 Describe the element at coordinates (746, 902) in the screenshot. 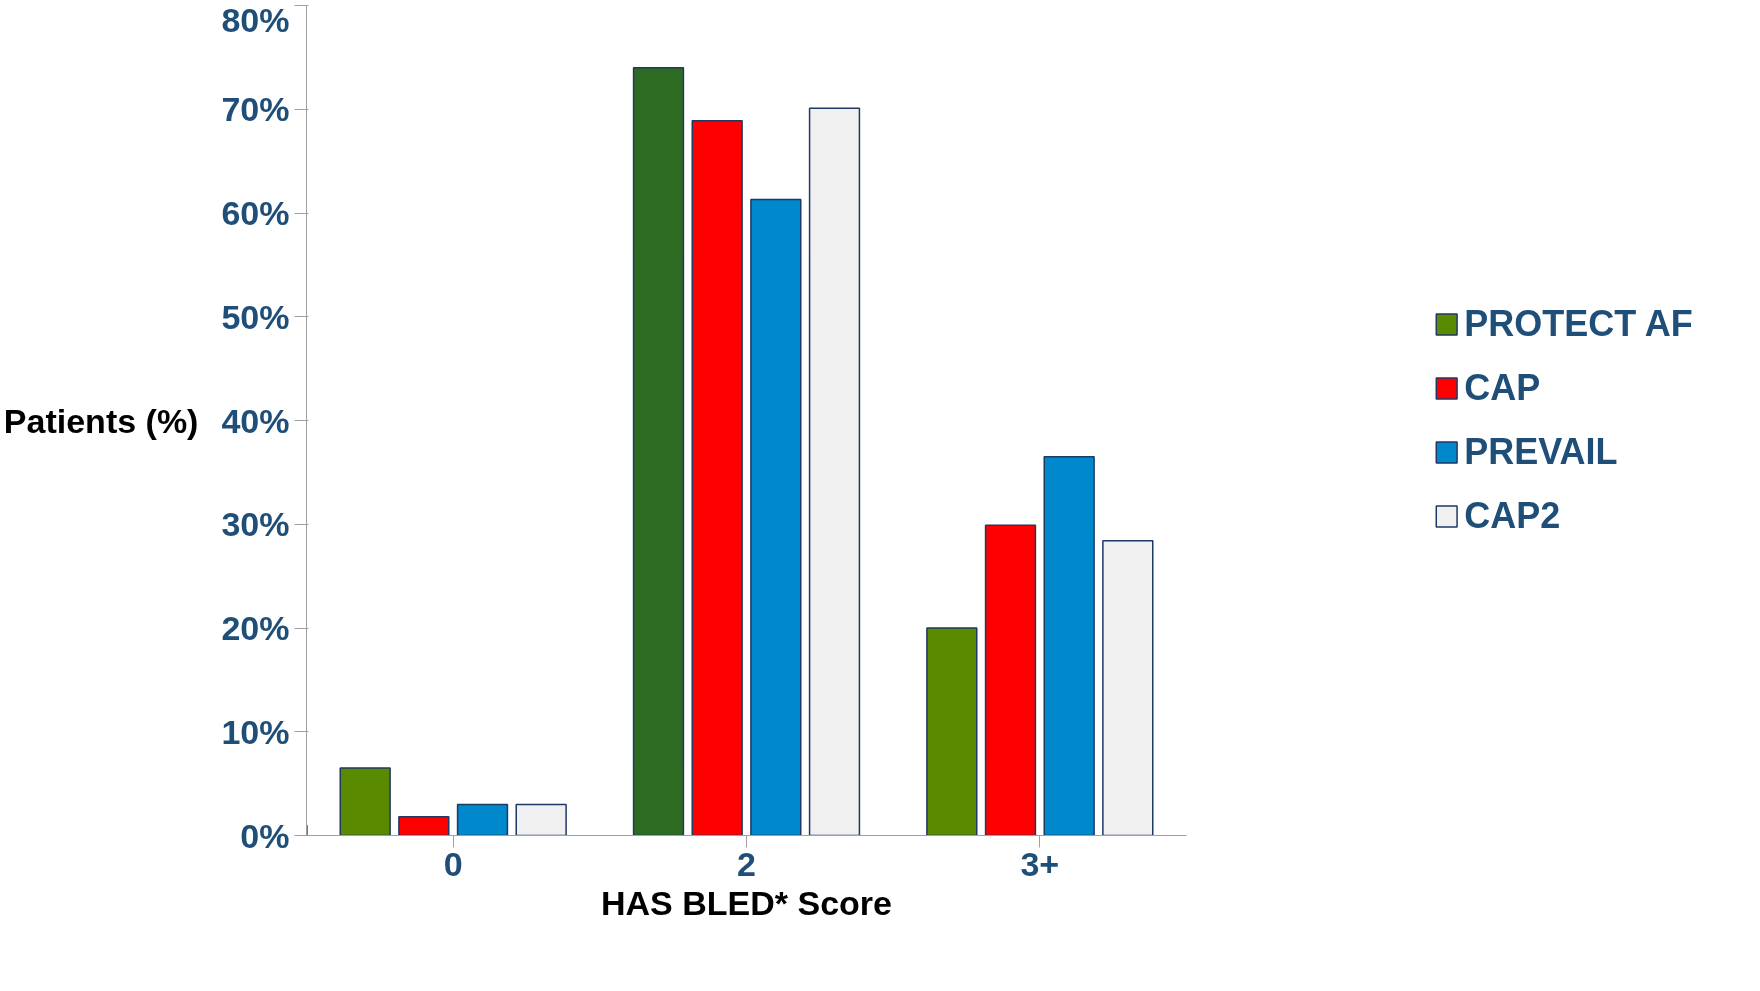

I see `x-axis-title: HAS BLED* Score` at that location.